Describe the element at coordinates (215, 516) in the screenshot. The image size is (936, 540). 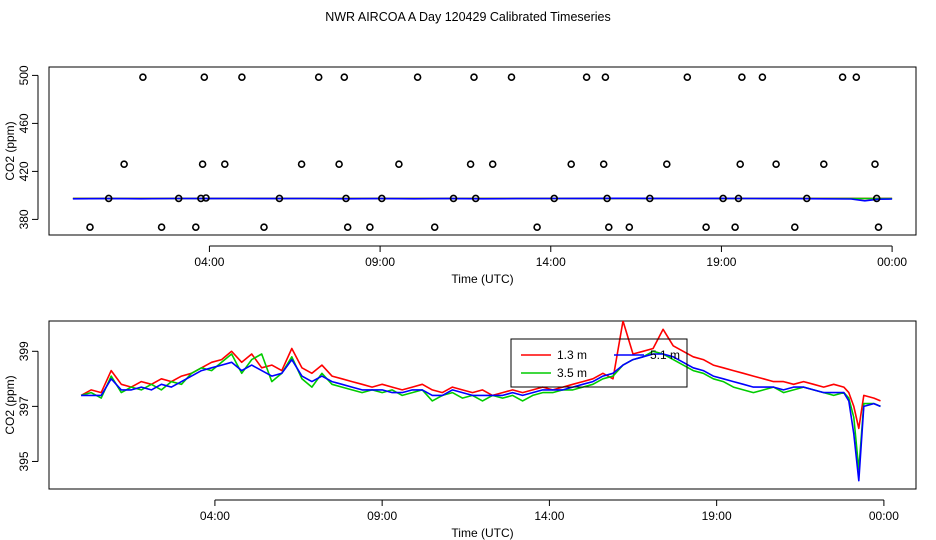
I see `bottom-x-tick-label: 04:00` at that location.